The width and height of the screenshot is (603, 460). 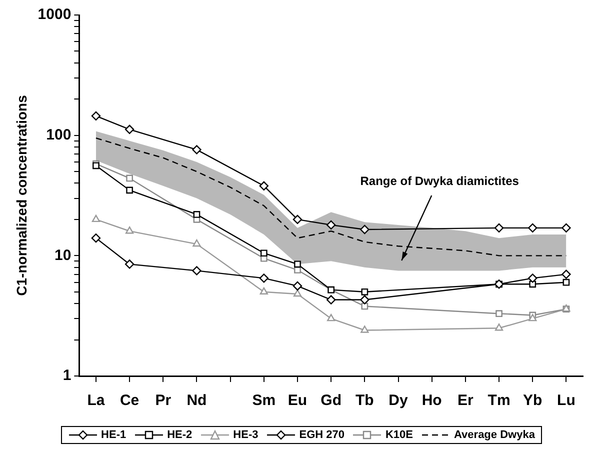 I want to click on y-tick-label: 100, so click(x=59, y=135).